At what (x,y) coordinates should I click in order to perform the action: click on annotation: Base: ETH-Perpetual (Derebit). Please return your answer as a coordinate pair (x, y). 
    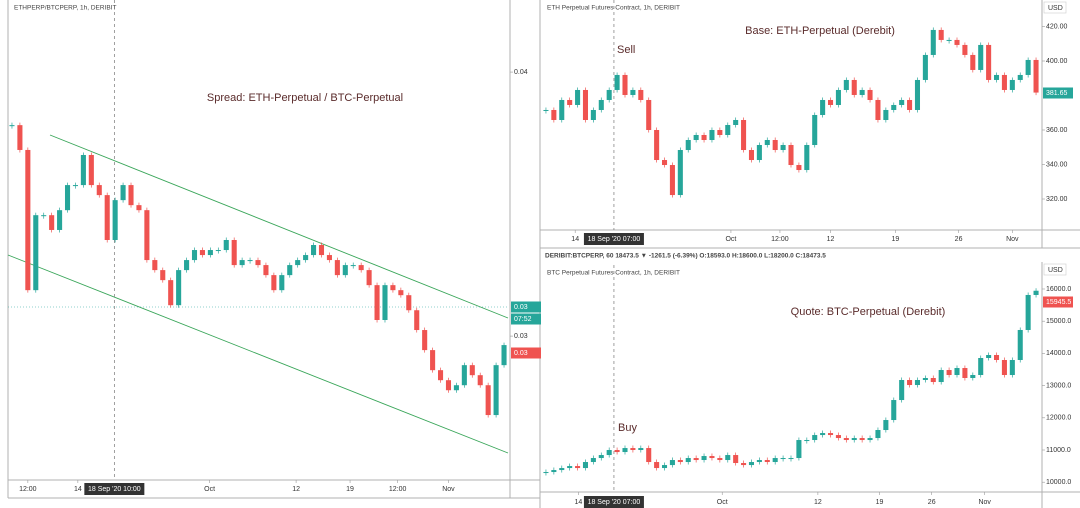
    Looking at the image, I should click on (820, 31).